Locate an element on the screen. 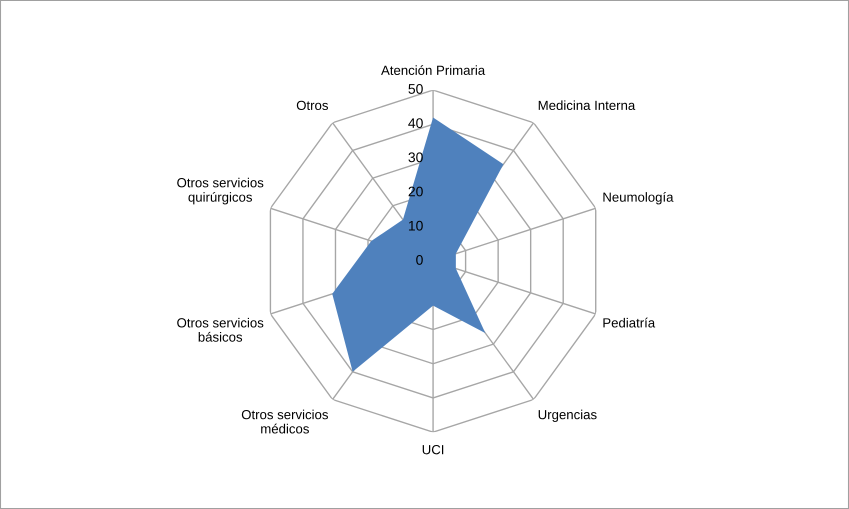 The height and width of the screenshot is (509, 849). spoke-label: Atención Primaria is located at coordinates (433, 70).